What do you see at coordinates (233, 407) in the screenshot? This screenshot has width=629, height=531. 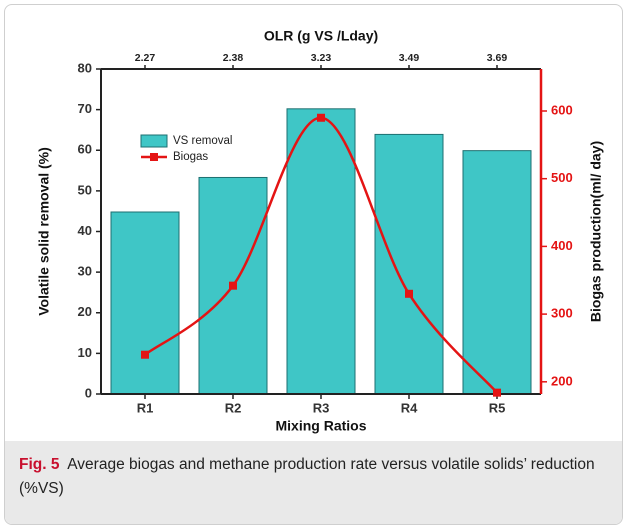 I see `x-tick-label: R2` at bounding box center [233, 407].